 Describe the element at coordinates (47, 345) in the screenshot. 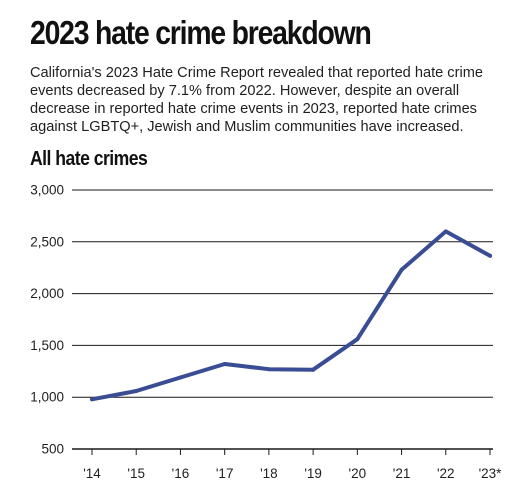

I see `y-tick-label: 1,500` at that location.